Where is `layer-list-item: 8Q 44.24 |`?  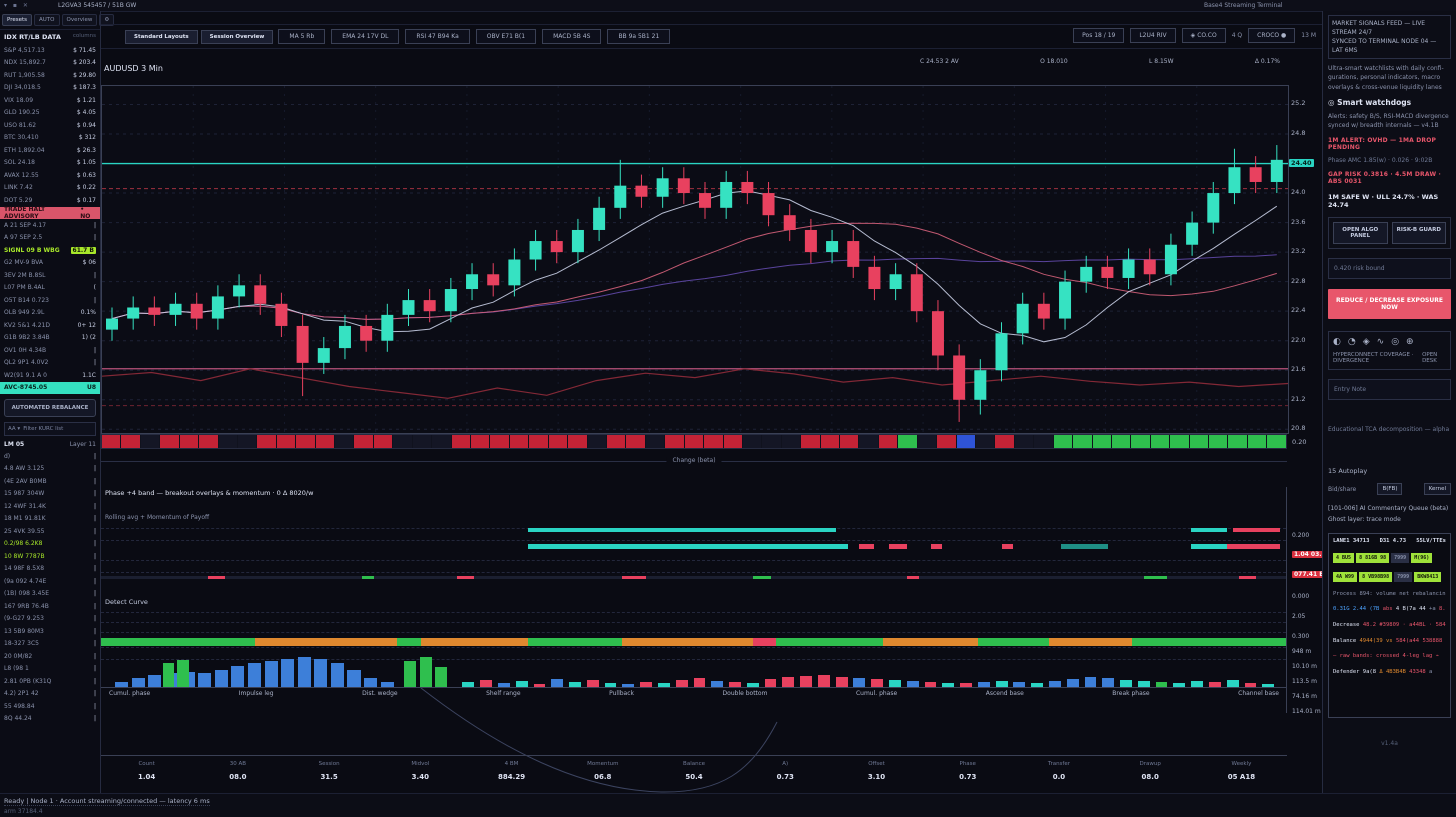
layer-list-item: 8Q 44.24 | is located at coordinates (50, 719).